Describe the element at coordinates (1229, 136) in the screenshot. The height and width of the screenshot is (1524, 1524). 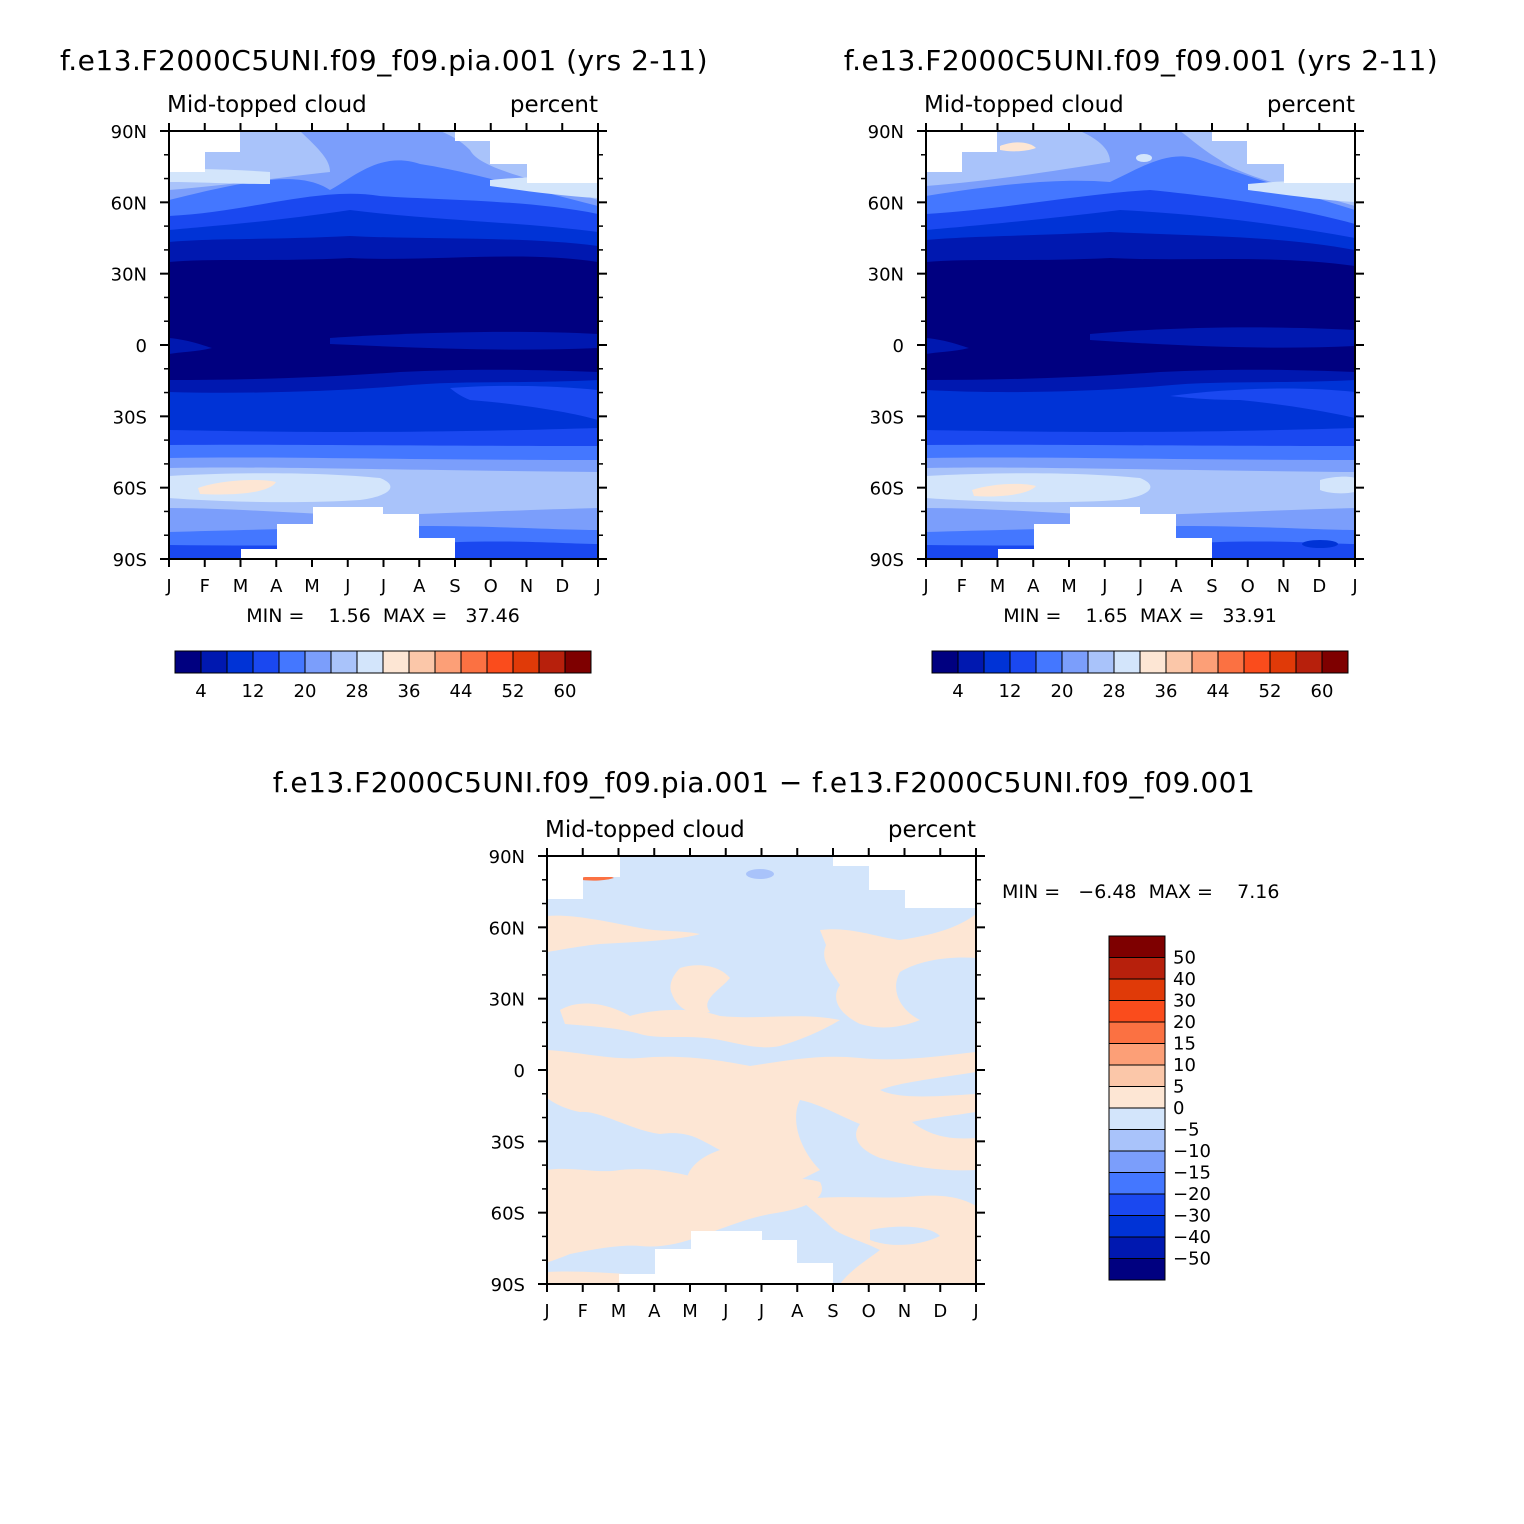
I see `panel-2-missing-north-c` at that location.